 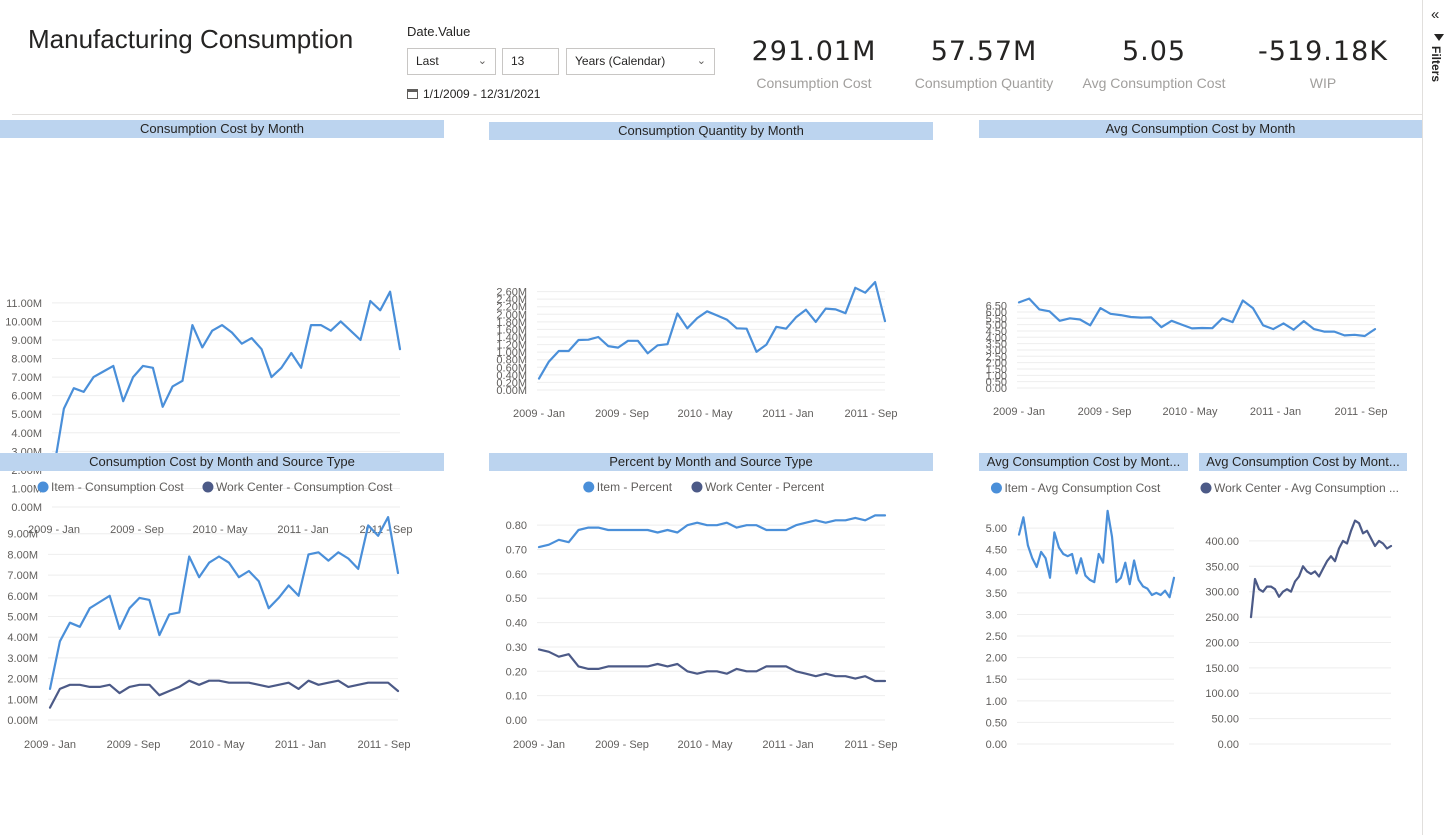 I want to click on kpi-value: 291.01M, so click(x=814, y=51).